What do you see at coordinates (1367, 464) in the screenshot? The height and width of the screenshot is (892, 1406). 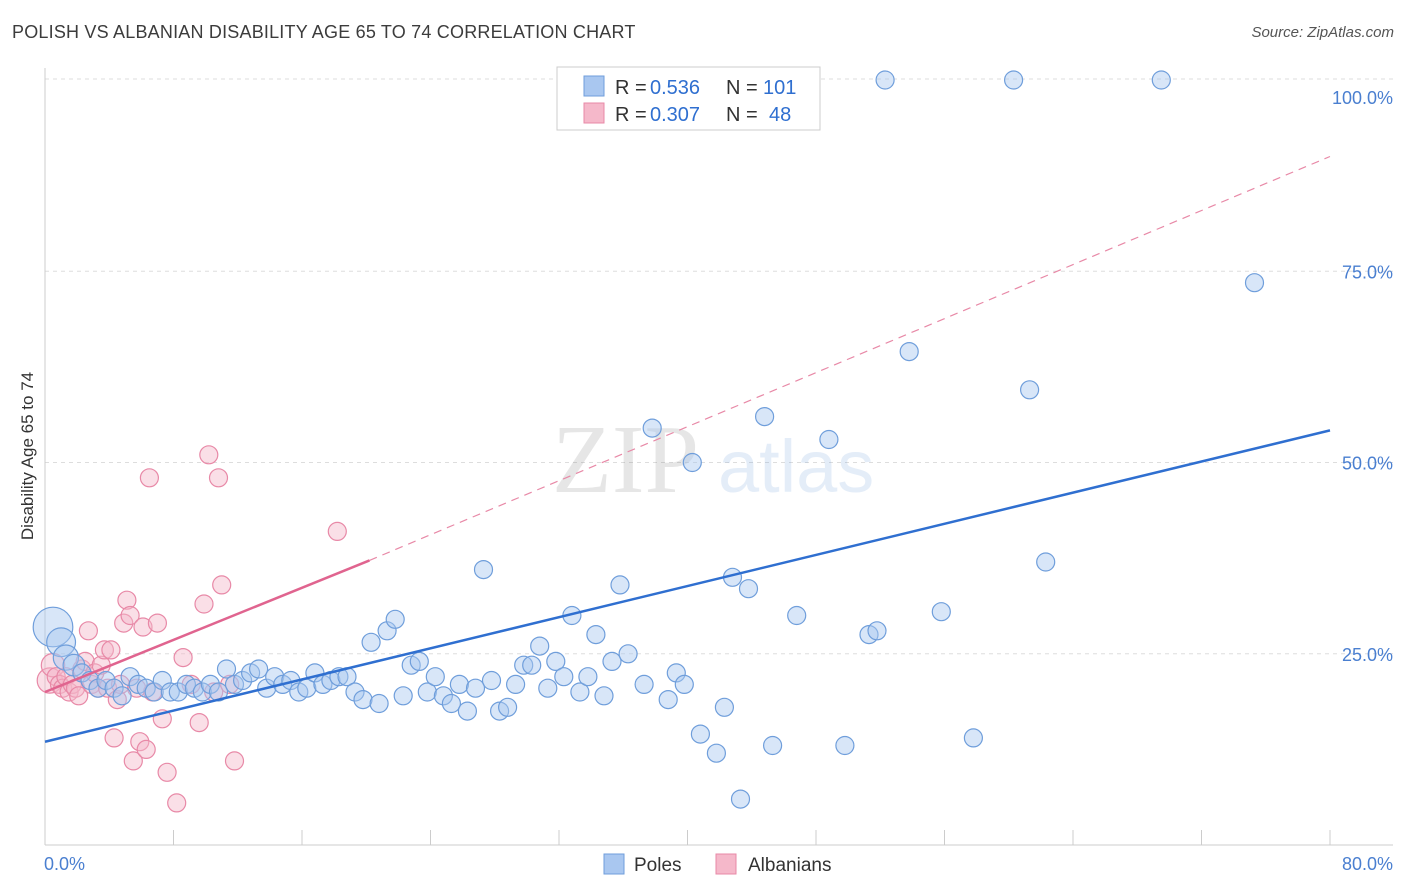 I see `y-tick-label: 50.0%` at bounding box center [1367, 464].